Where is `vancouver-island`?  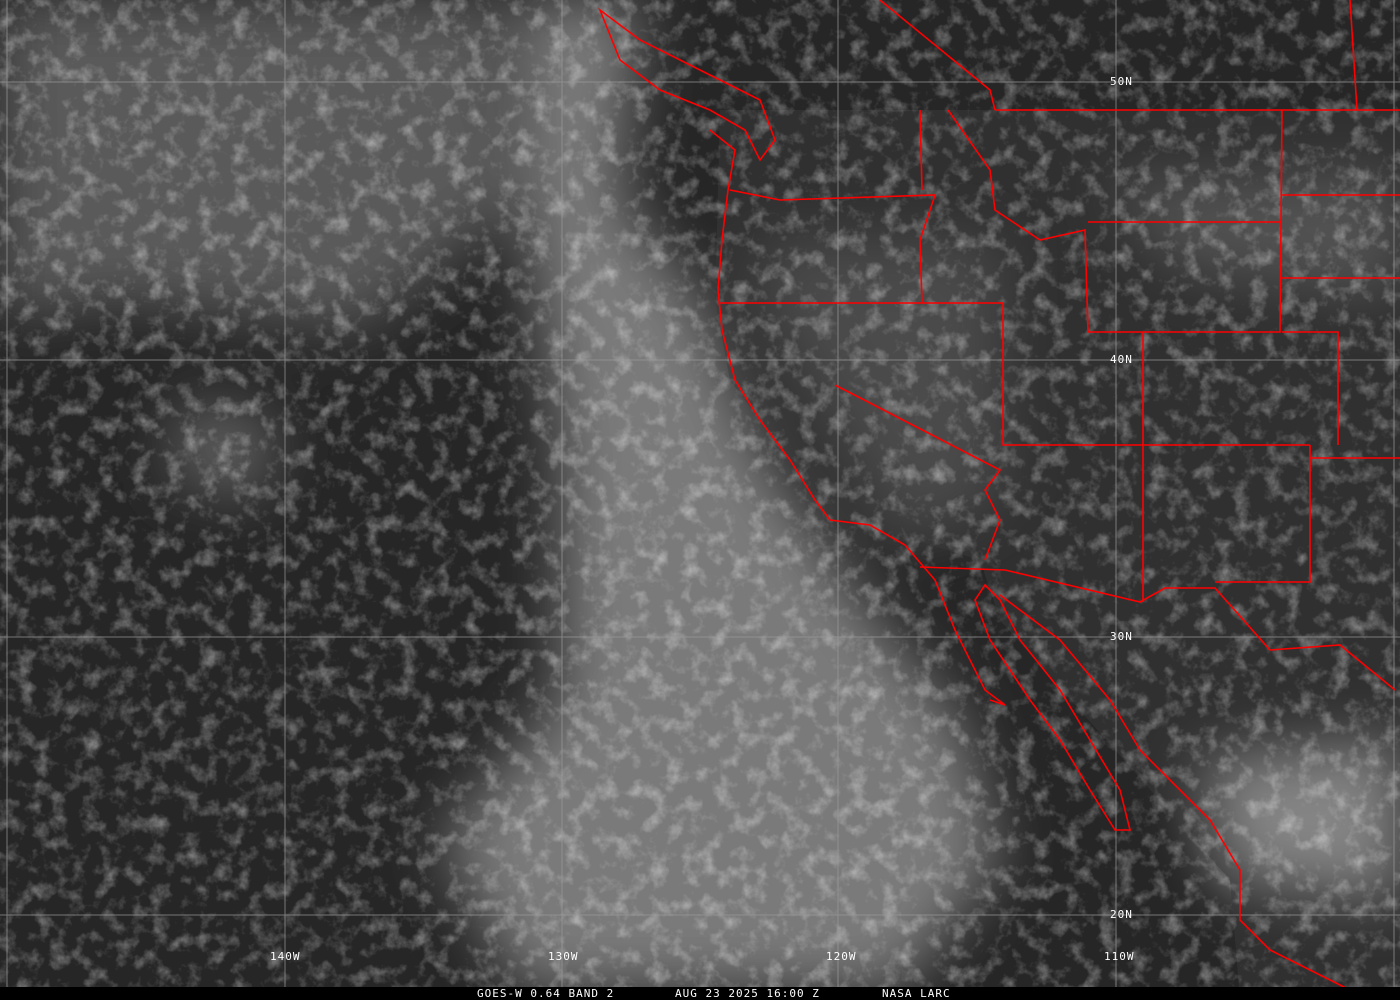 vancouver-island is located at coordinates (687, 84).